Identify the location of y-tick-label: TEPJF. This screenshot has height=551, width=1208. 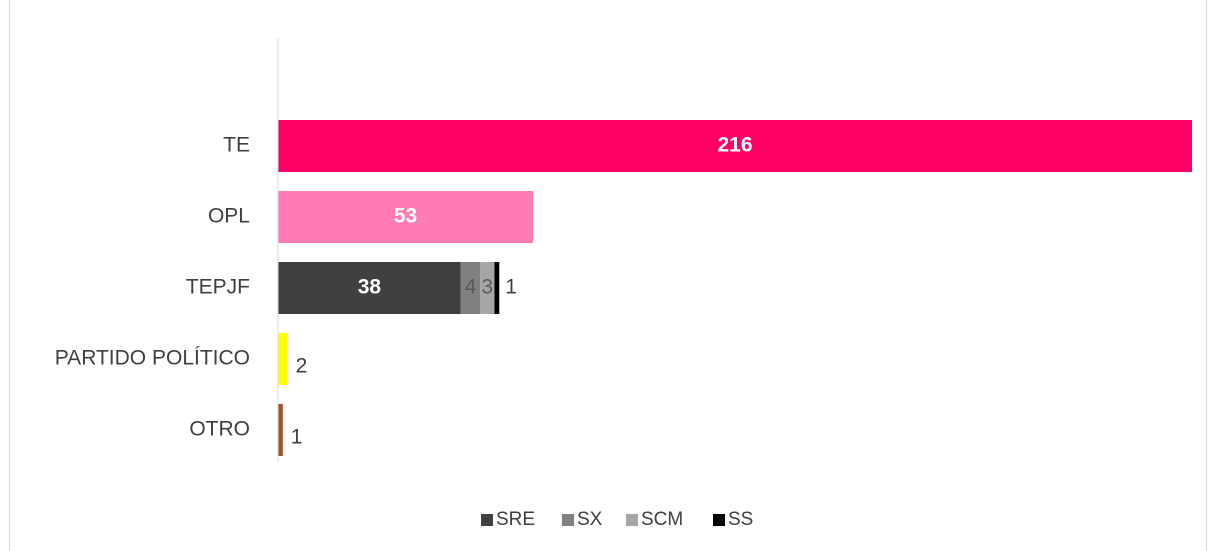
(218, 287).